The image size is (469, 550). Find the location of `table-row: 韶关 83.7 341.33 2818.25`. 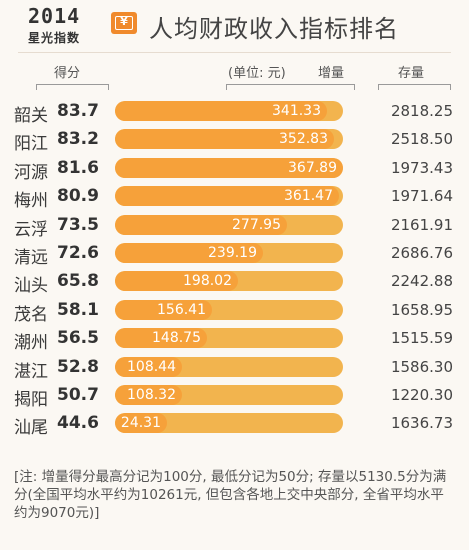

table-row: 韶关 83.7 341.33 2818.25 is located at coordinates (234, 112).